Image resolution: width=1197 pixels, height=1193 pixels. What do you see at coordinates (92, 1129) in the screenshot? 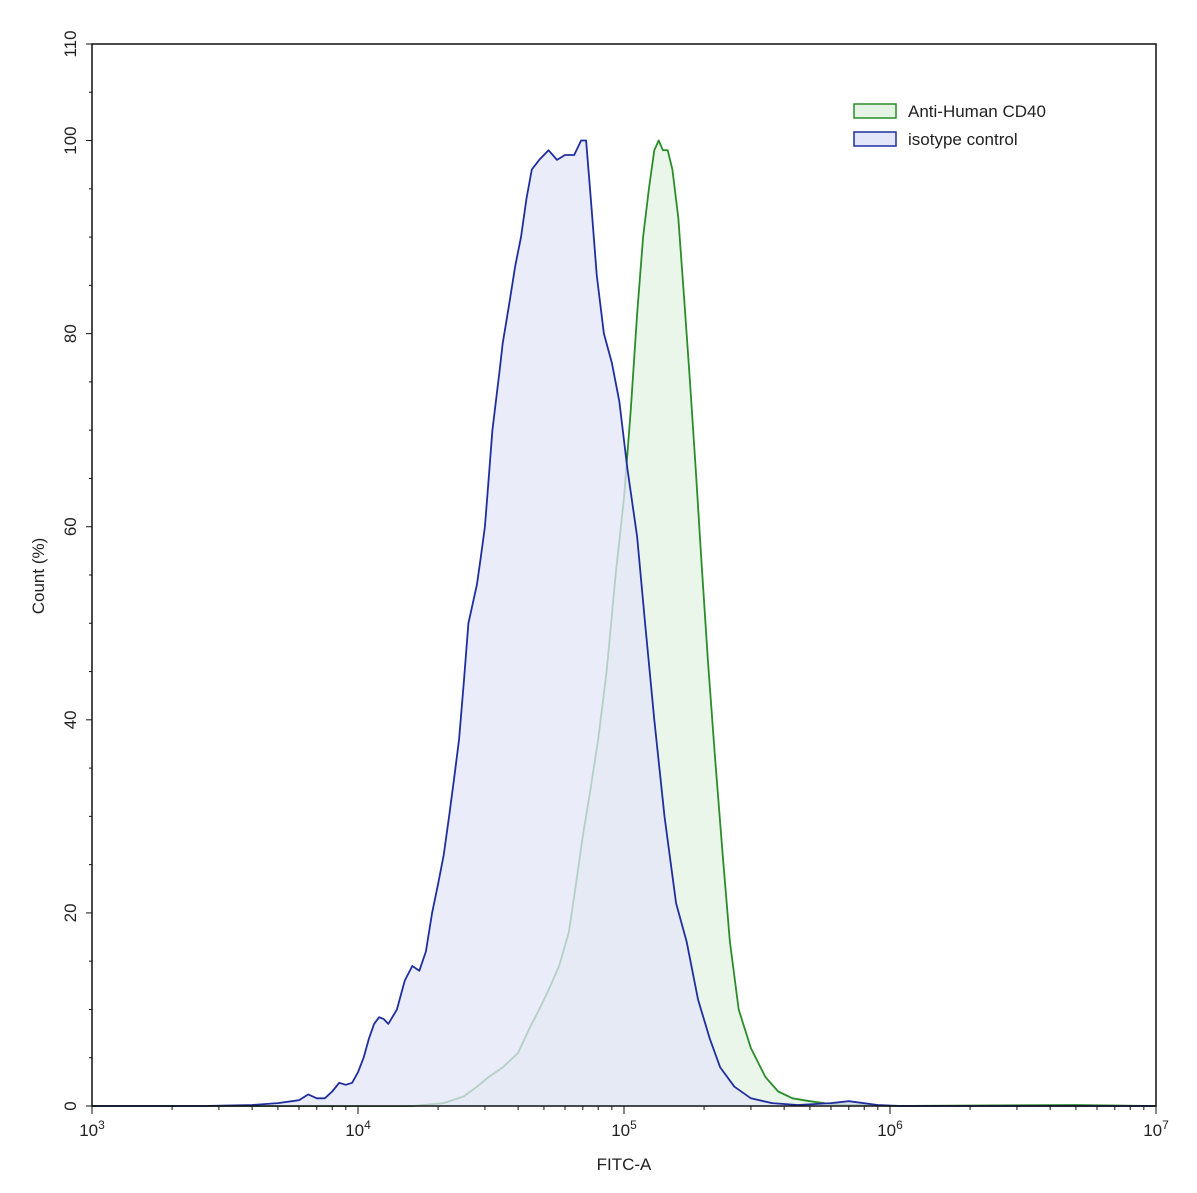
I see `x-tick-label: 10³` at bounding box center [92, 1129].